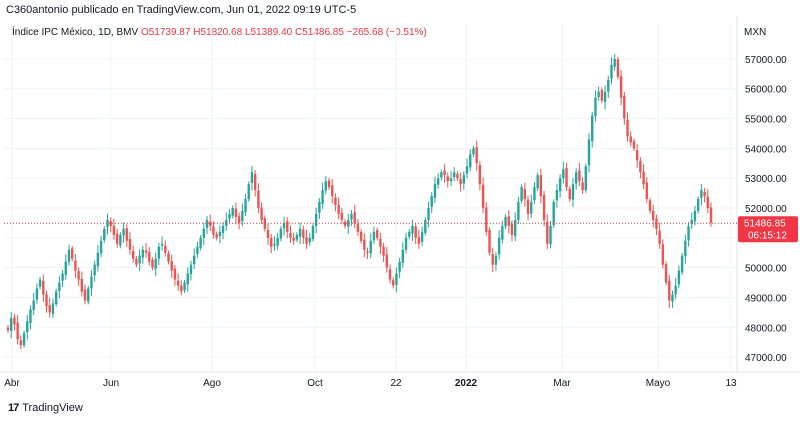 Image resolution: width=800 pixels, height=421 pixels. What do you see at coordinates (386, 32) in the screenshot?
I see `price-change: −265.68 (−0.51%)` at bounding box center [386, 32].